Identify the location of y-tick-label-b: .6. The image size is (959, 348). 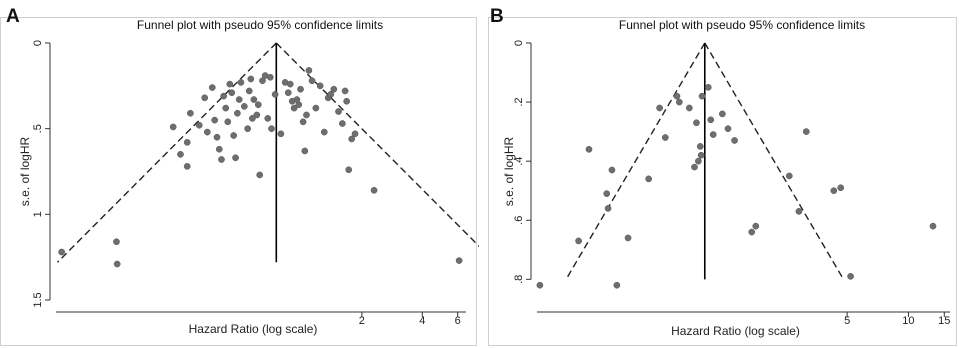
(519, 220).